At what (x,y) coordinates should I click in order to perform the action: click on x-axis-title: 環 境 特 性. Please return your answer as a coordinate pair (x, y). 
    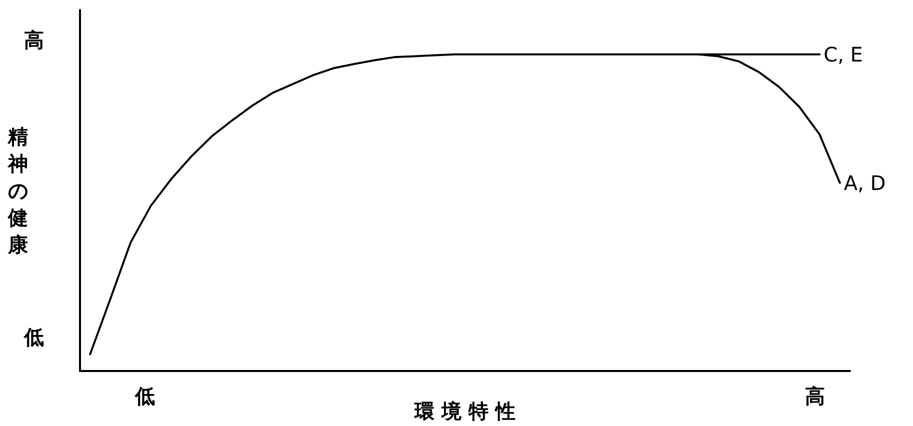
    Looking at the image, I should click on (465, 411).